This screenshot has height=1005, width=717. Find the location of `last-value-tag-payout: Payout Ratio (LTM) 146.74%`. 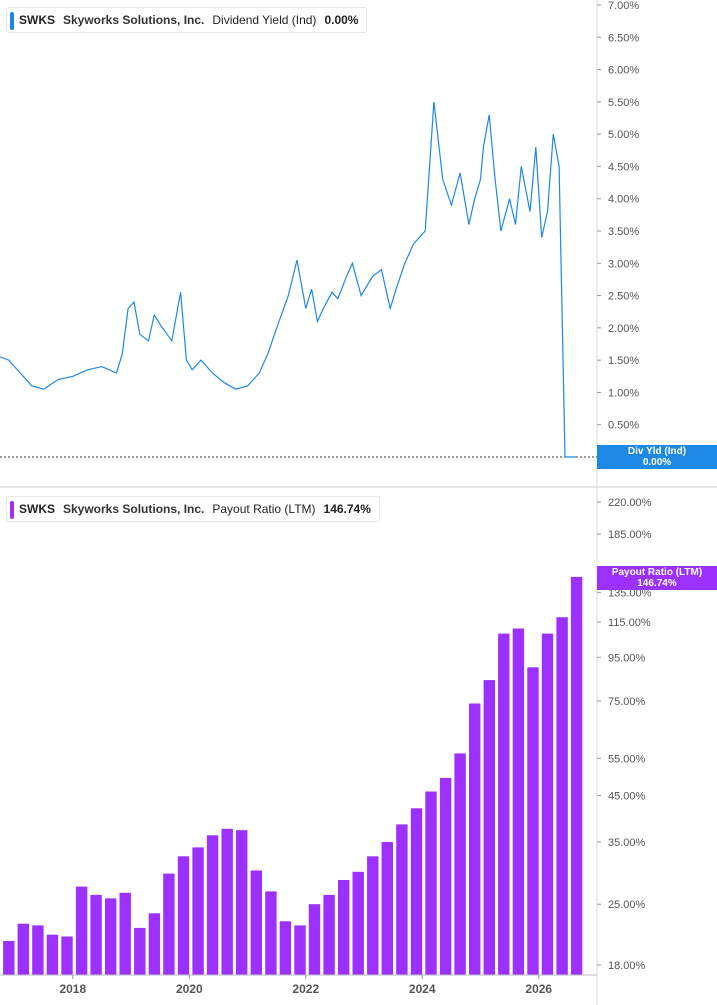

last-value-tag-payout: Payout Ratio (LTM) 146.74% is located at coordinates (657, 578).